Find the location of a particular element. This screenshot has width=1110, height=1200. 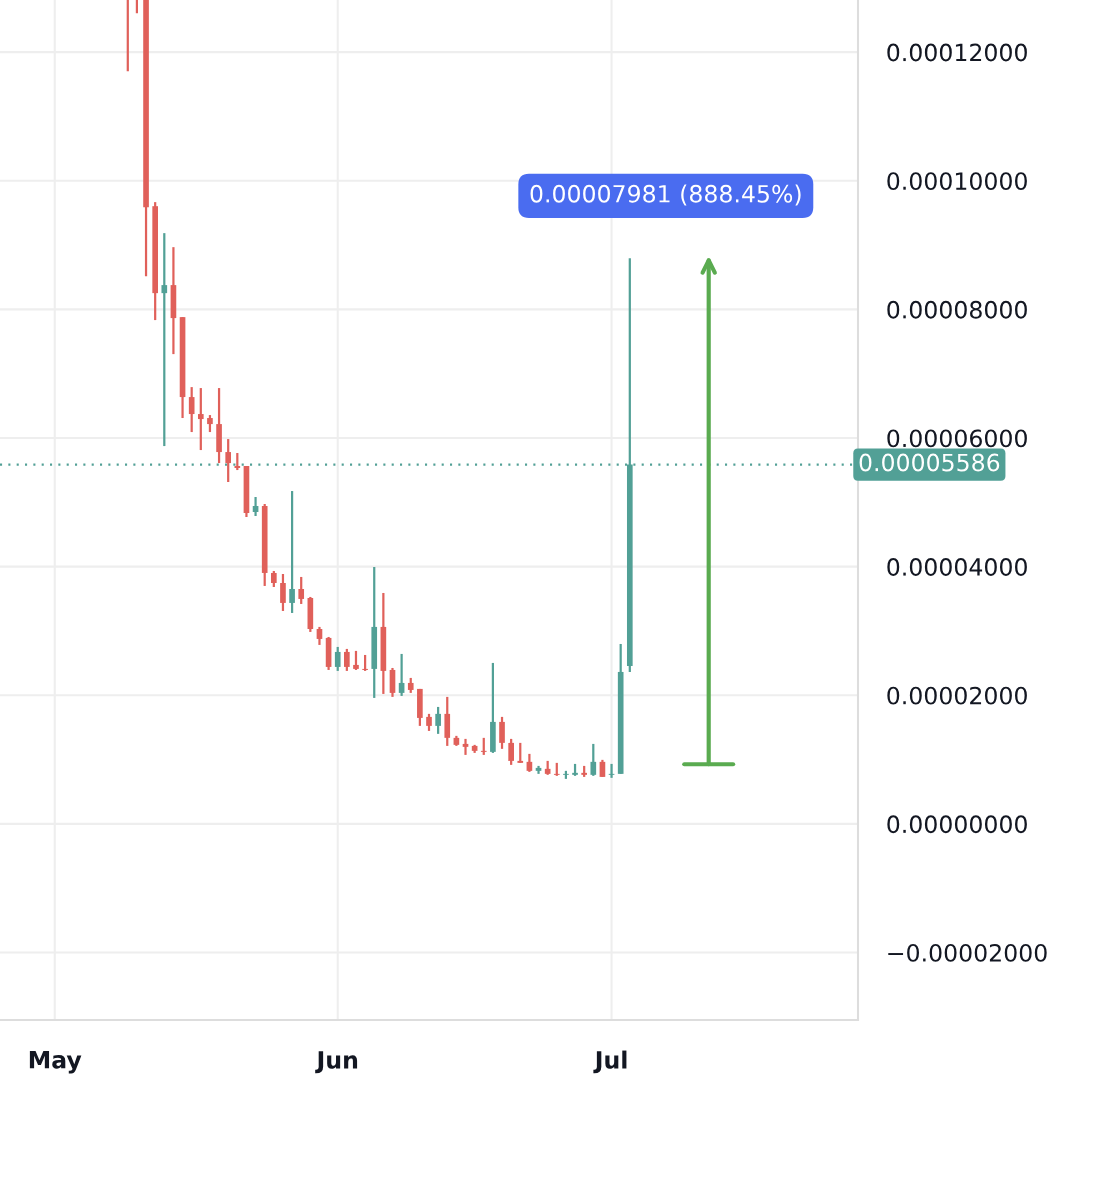

y-tick-label: −0.00002000 is located at coordinates (967, 952).